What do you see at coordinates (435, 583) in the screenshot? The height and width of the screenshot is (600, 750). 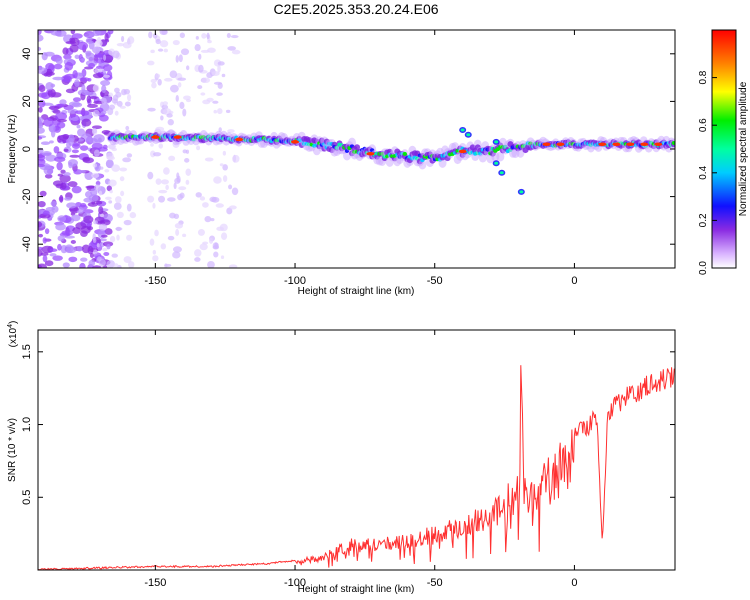 I see `x-tick-label: -50` at bounding box center [435, 583].